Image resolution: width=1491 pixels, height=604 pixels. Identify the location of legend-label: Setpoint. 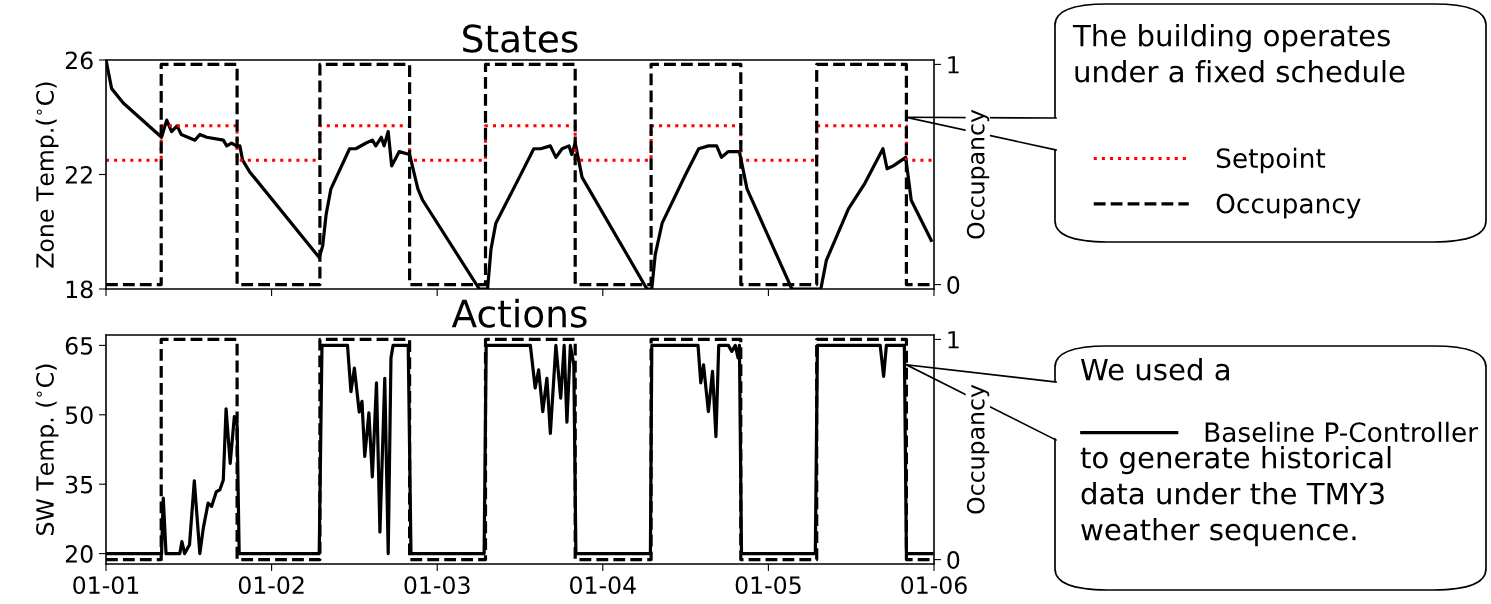
(1271, 160).